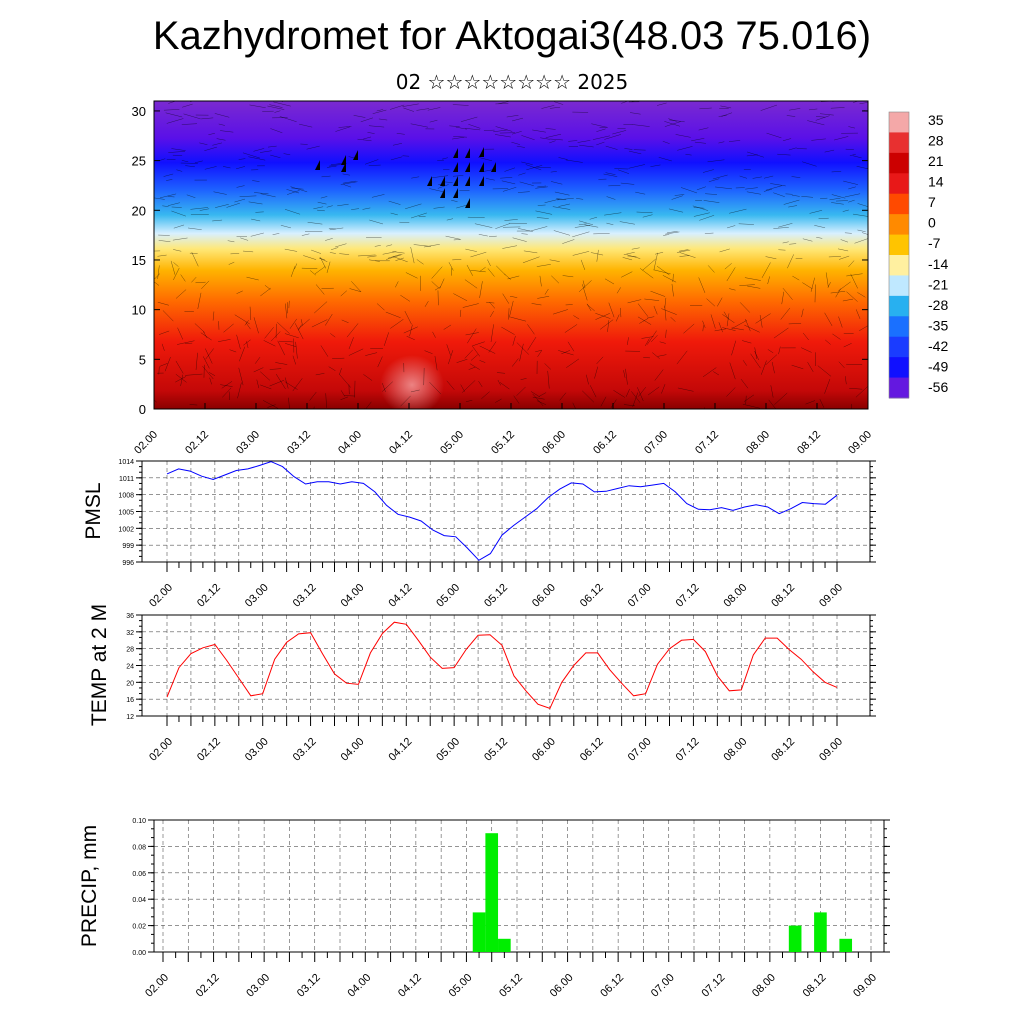  Describe the element at coordinates (544, 750) in the screenshot. I see `x-tick-label: 06.00` at that location.